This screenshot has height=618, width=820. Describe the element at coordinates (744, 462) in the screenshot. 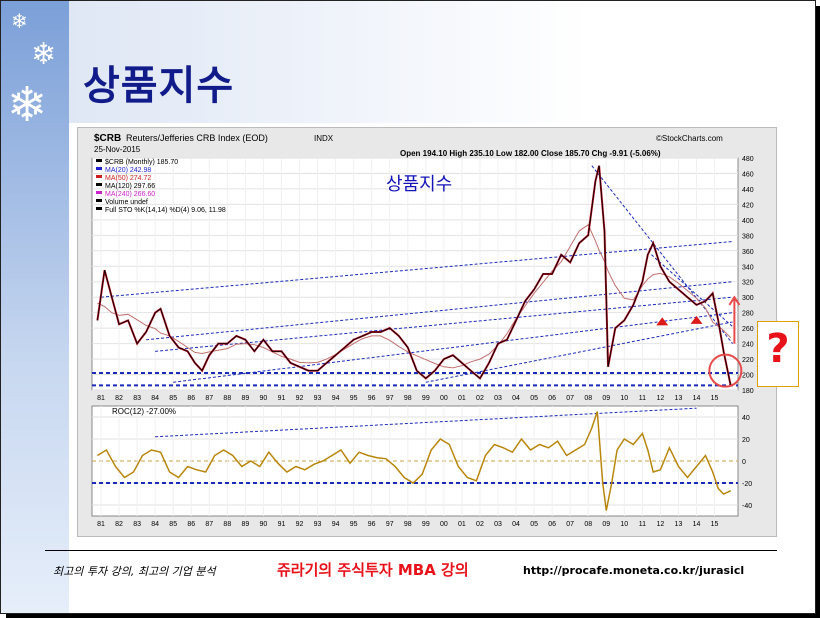

I see `roc-y-tick-label: 0` at that location.